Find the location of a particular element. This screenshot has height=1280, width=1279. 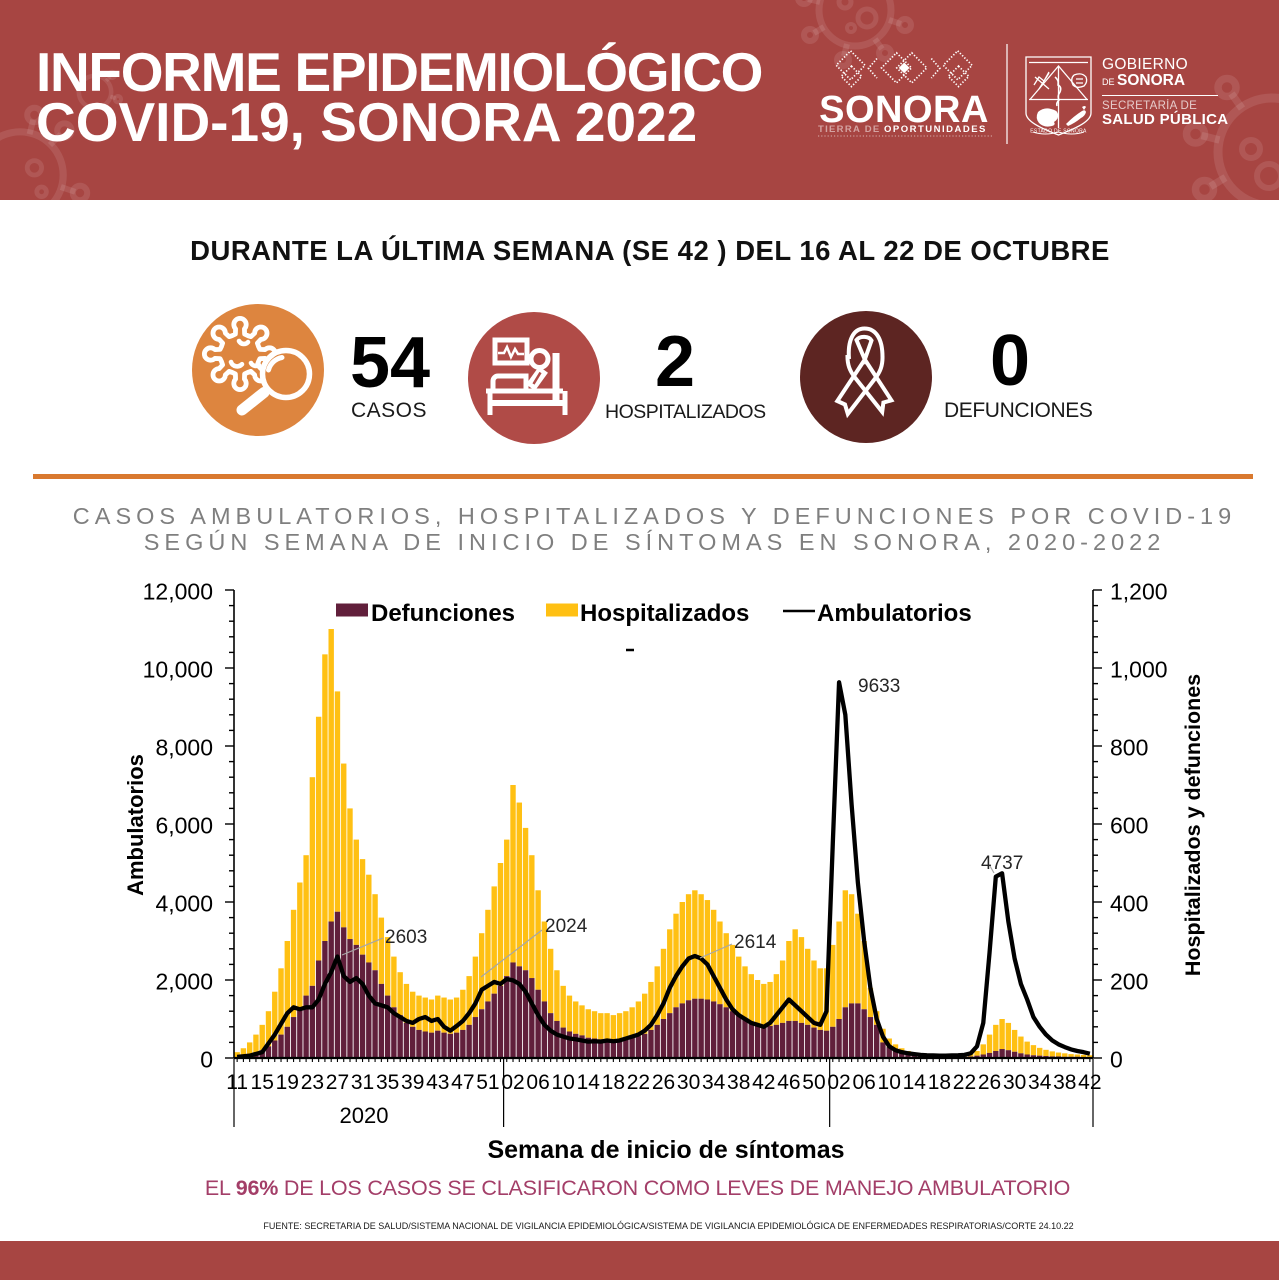

svg-text: 400 is located at coordinates (1129, 904).